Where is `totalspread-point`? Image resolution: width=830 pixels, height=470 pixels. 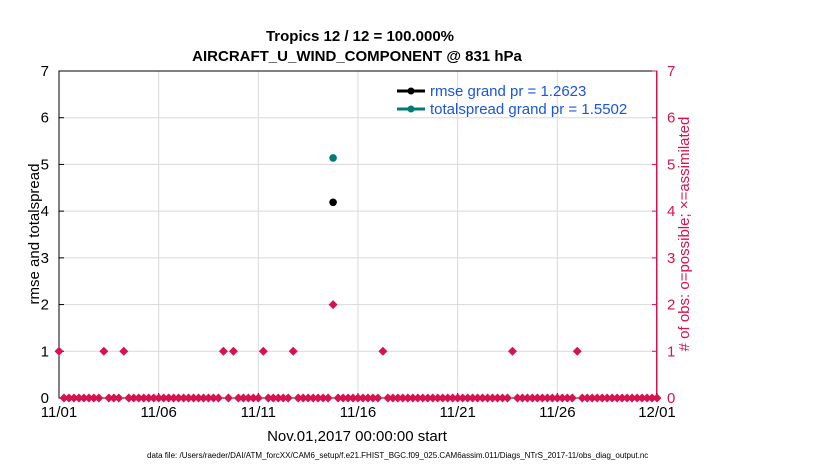 totalspread-point is located at coordinates (333, 158).